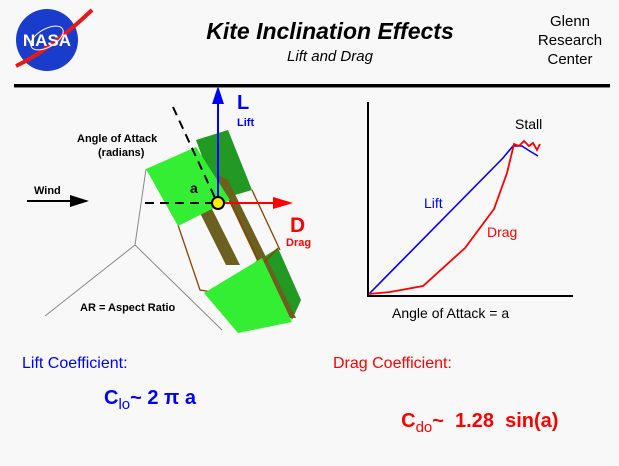  I want to click on lift-coefficient-label: Lift Coefficient:, so click(75, 363).